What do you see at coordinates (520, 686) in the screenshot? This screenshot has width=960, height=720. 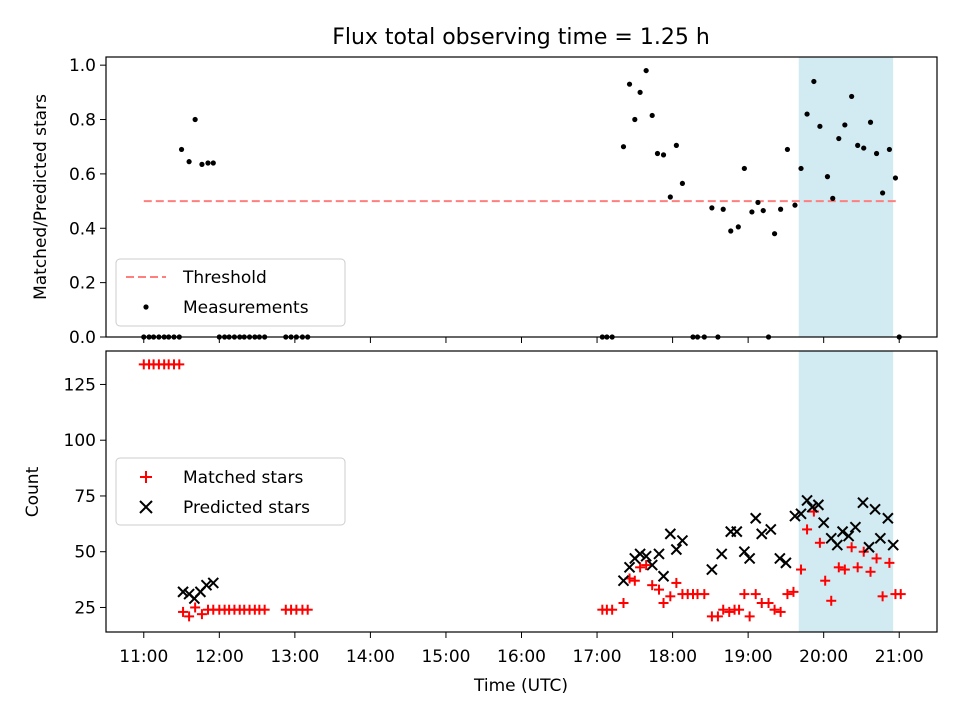 I see `x-axis-label: Time (UTC)` at bounding box center [520, 686].